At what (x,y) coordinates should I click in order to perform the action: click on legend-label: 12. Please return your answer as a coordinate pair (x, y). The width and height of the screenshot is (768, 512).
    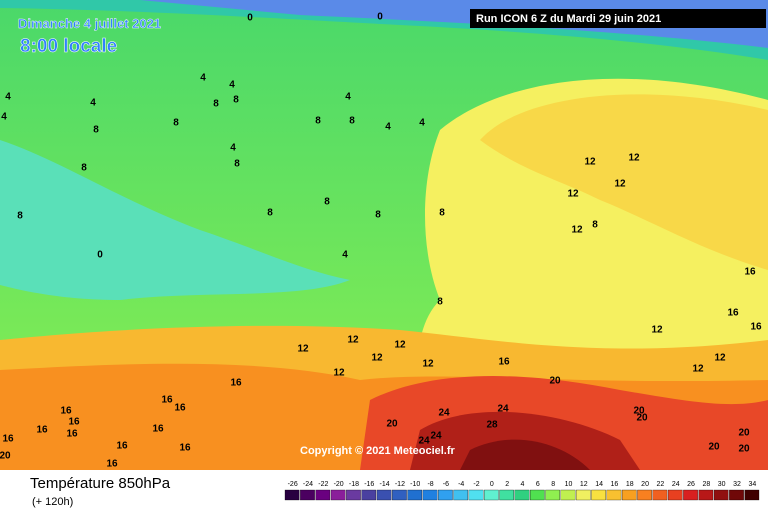
    Looking at the image, I should click on (584, 484).